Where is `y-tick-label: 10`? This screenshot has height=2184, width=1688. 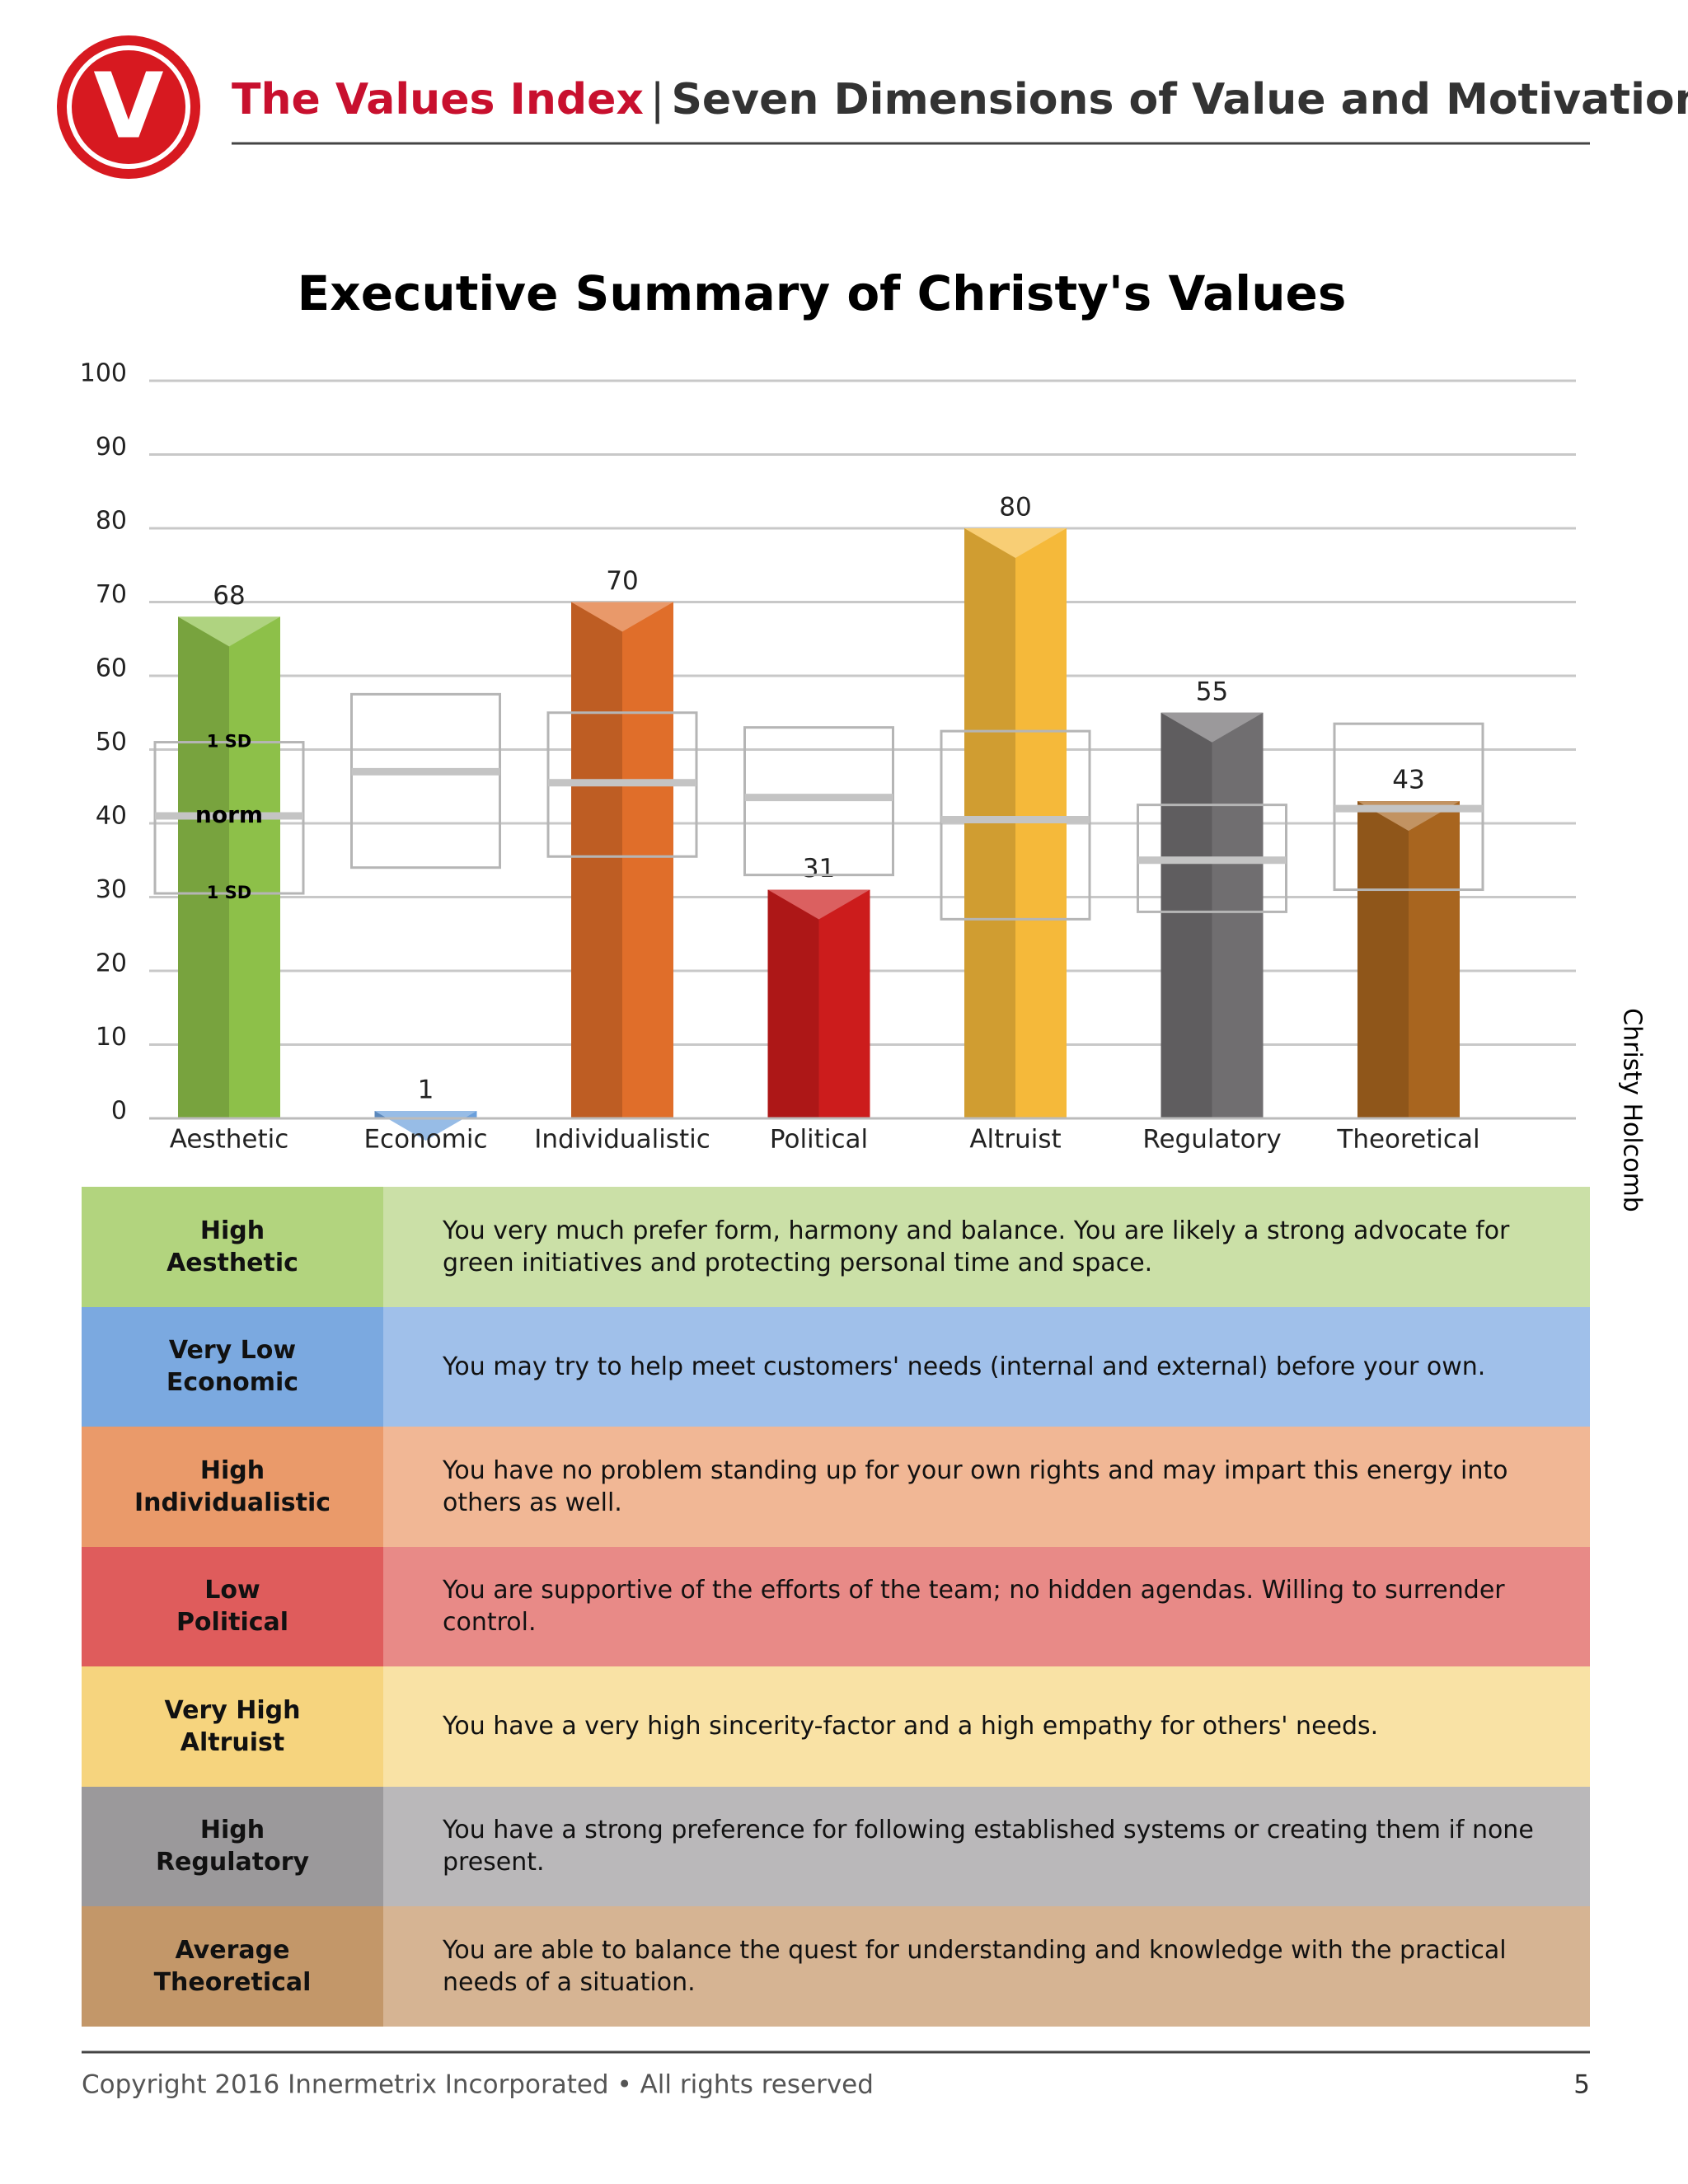
y-tick-label: 10 is located at coordinates (112, 1037).